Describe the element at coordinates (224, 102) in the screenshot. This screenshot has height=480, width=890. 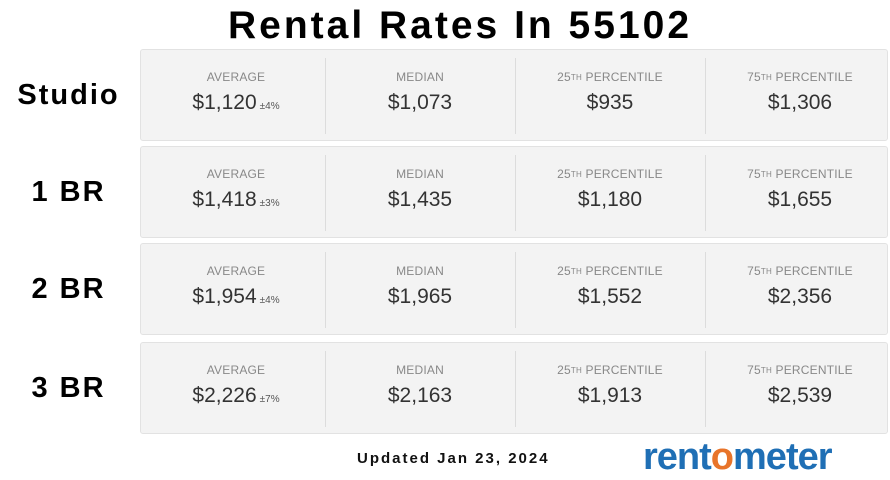
I see `average-amount: $1,120` at that location.